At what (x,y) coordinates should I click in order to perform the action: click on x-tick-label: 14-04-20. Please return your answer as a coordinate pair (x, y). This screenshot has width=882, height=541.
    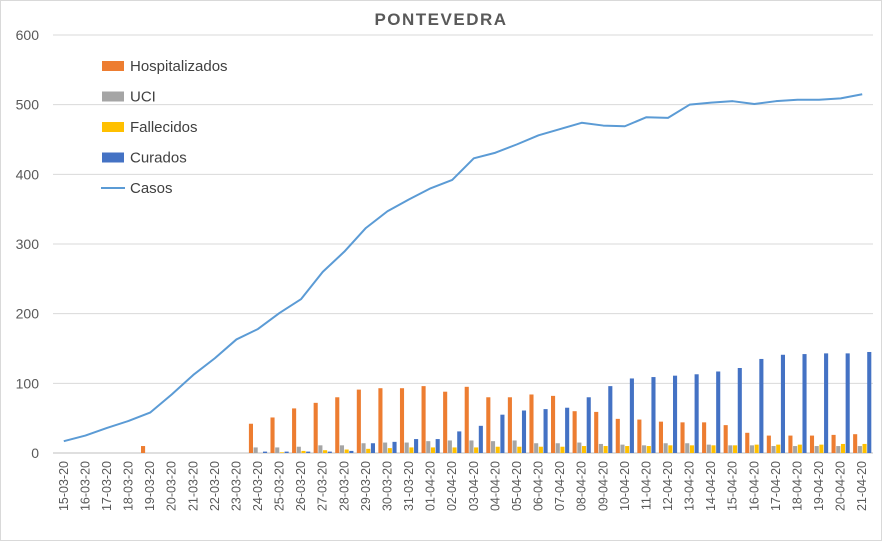
    Looking at the image, I should click on (711, 486).